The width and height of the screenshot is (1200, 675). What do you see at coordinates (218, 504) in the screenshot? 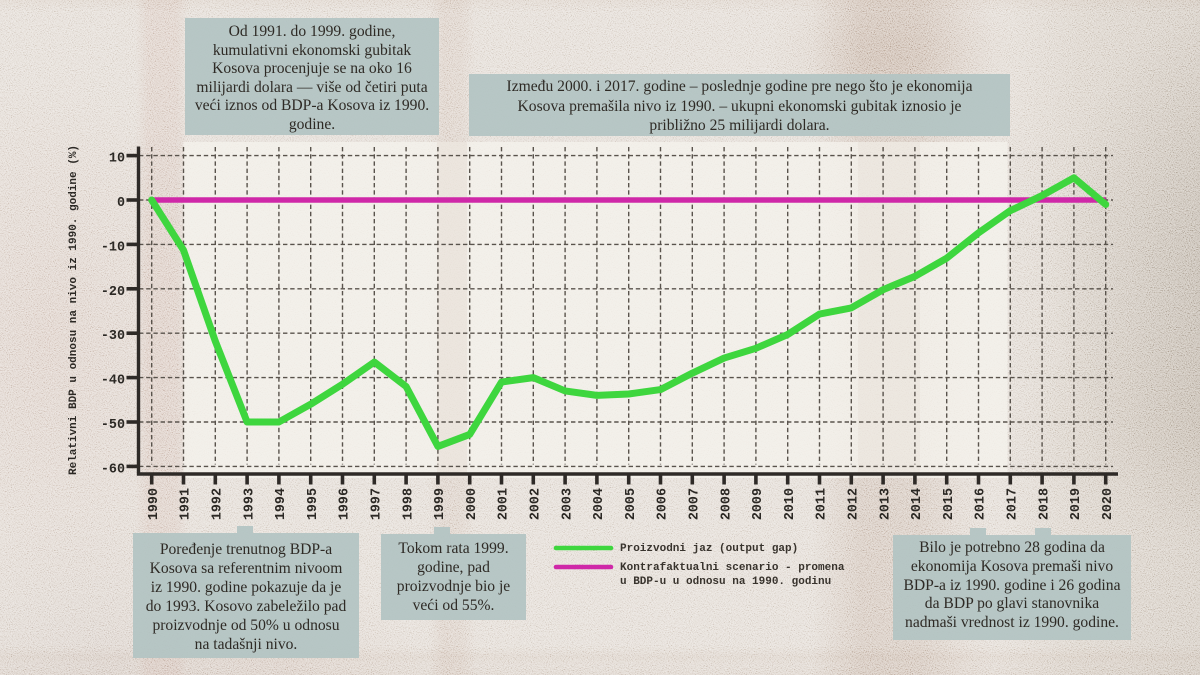
I see `svg-text: 1992` at bounding box center [218, 504].